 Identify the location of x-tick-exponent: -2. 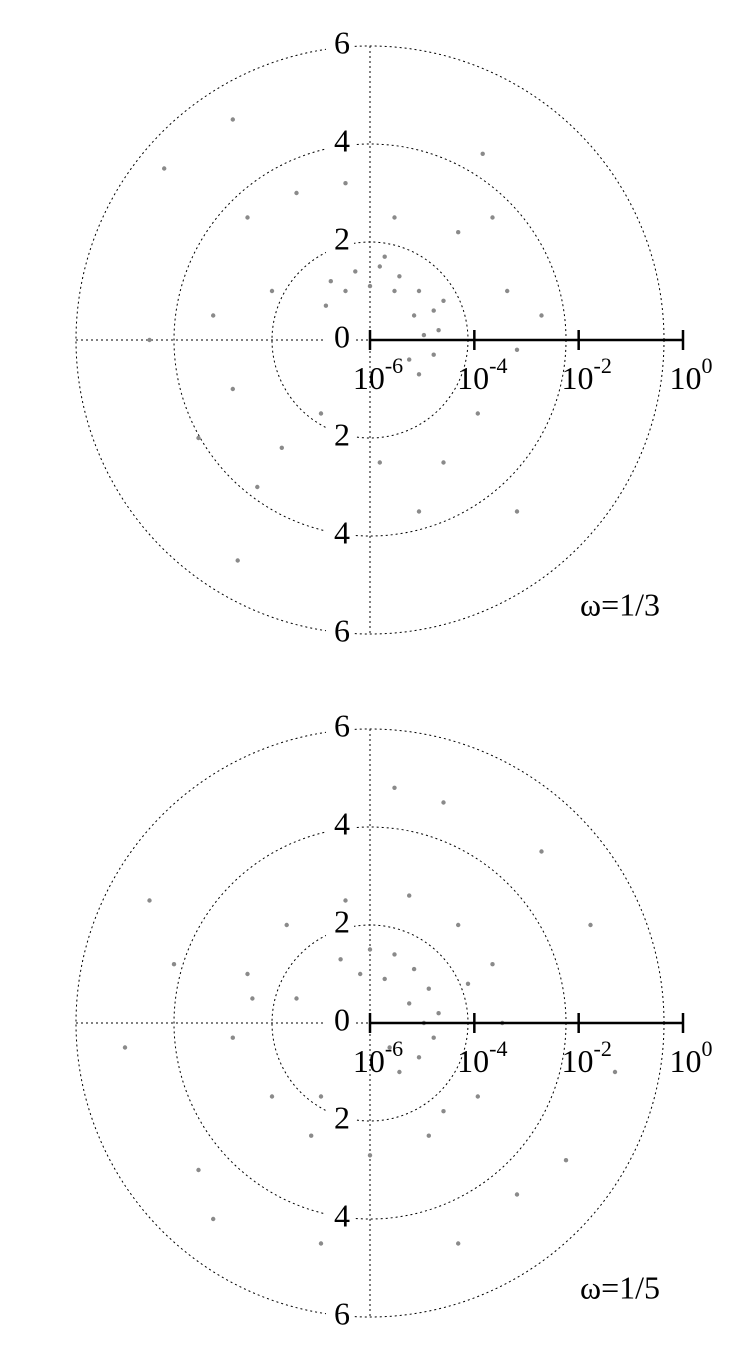
(603, 1048).